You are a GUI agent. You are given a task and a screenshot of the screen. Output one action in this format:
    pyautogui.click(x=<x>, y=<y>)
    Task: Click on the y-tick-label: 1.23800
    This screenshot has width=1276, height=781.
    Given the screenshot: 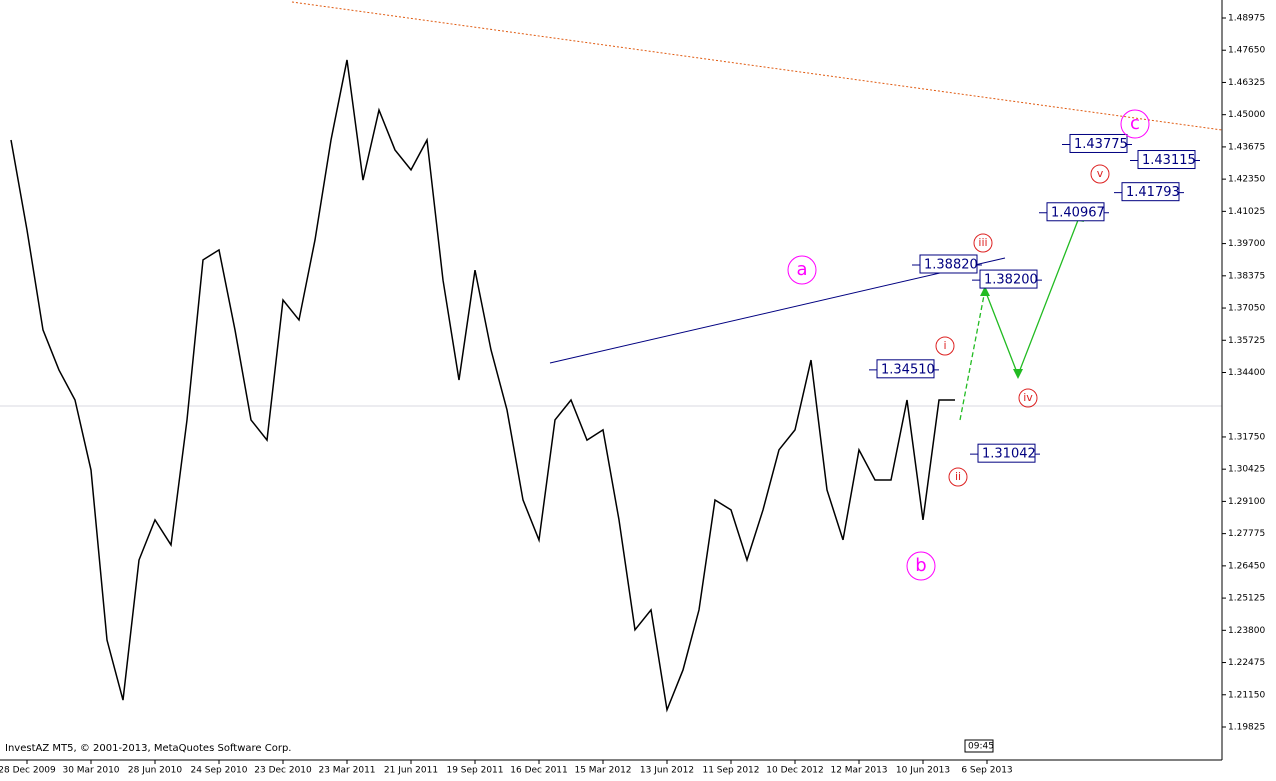 What is the action you would take?
    pyautogui.click(x=1246, y=631)
    